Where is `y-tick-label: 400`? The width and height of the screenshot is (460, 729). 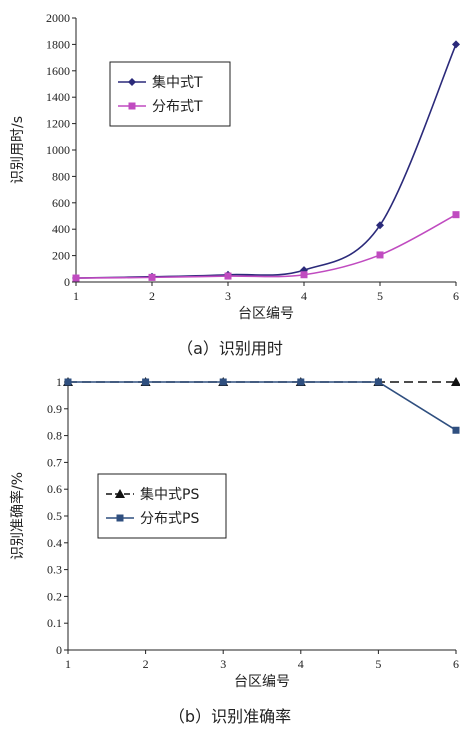
y-tick-label: 400 is located at coordinates (61, 229).